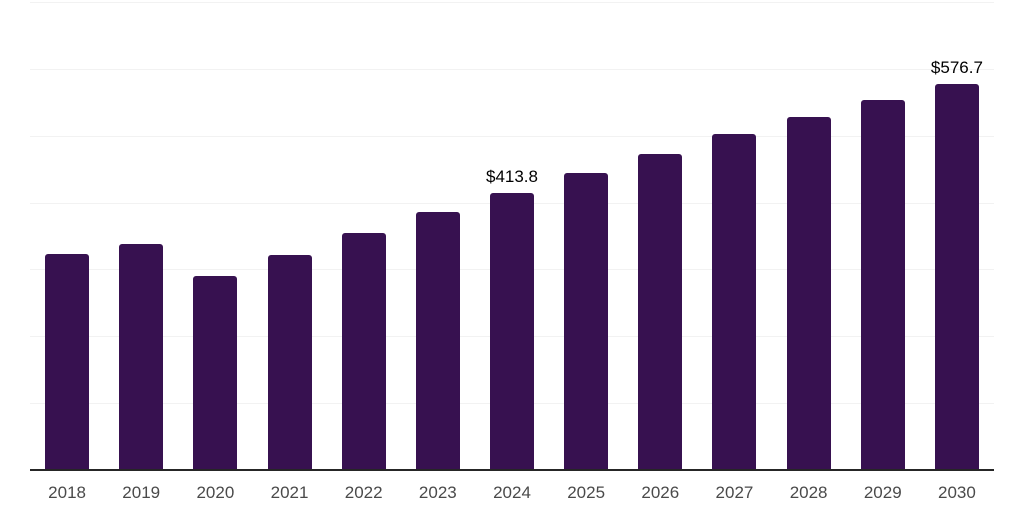 The height and width of the screenshot is (512, 1024). Describe the element at coordinates (67, 492) in the screenshot. I see `x-tick-label-2018: 2018` at that location.